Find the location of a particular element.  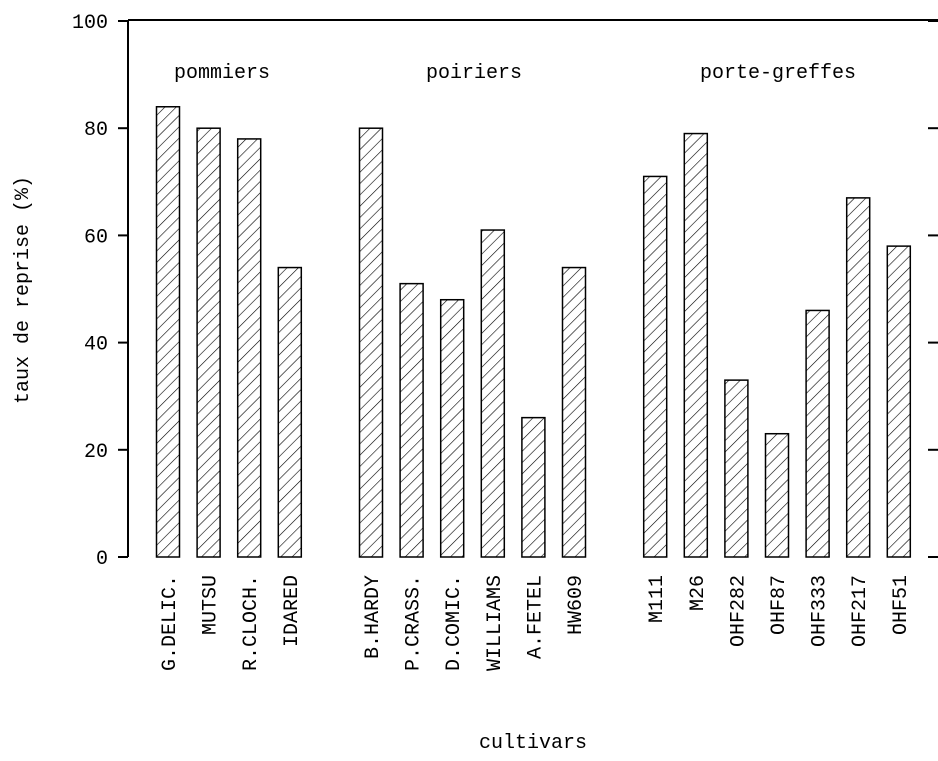

x-tick-label: P.CRASS. is located at coordinates (414, 623).